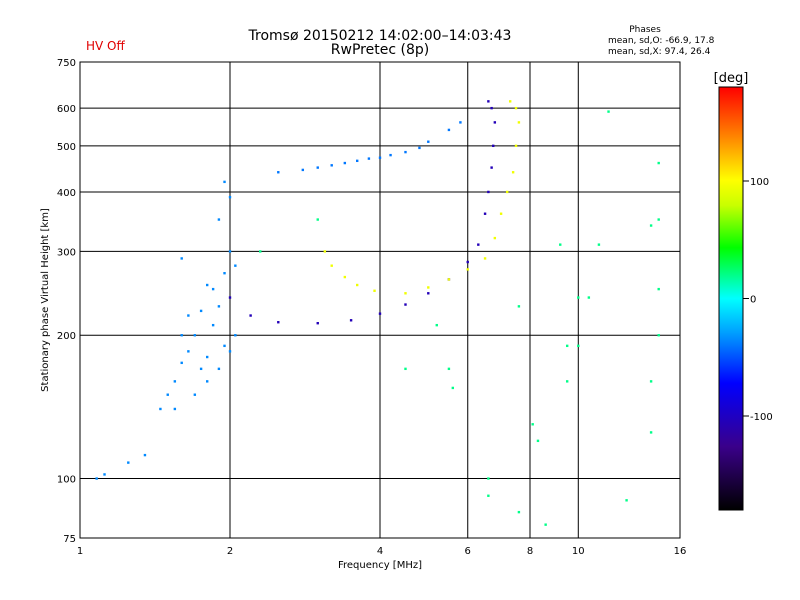 The width and height of the screenshot is (800, 600). Describe the element at coordinates (380, 36) in the screenshot. I see `chart-title-line1: Tromsø 20150212 14:02:00–14:03:43` at that location.